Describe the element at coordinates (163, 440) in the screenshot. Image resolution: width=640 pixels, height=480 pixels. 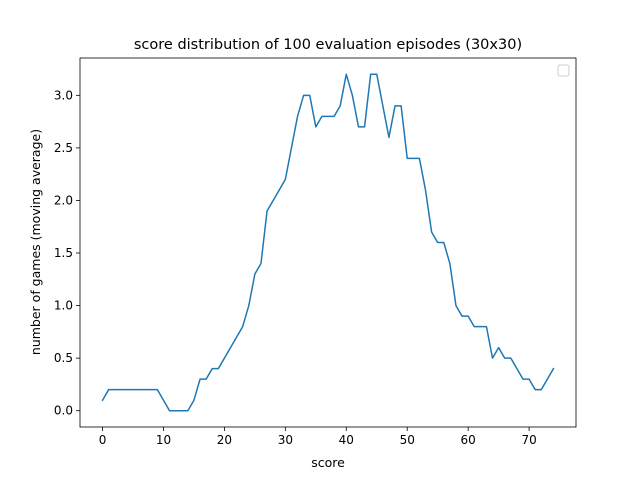
I see `x-tick-label: 10` at that location.